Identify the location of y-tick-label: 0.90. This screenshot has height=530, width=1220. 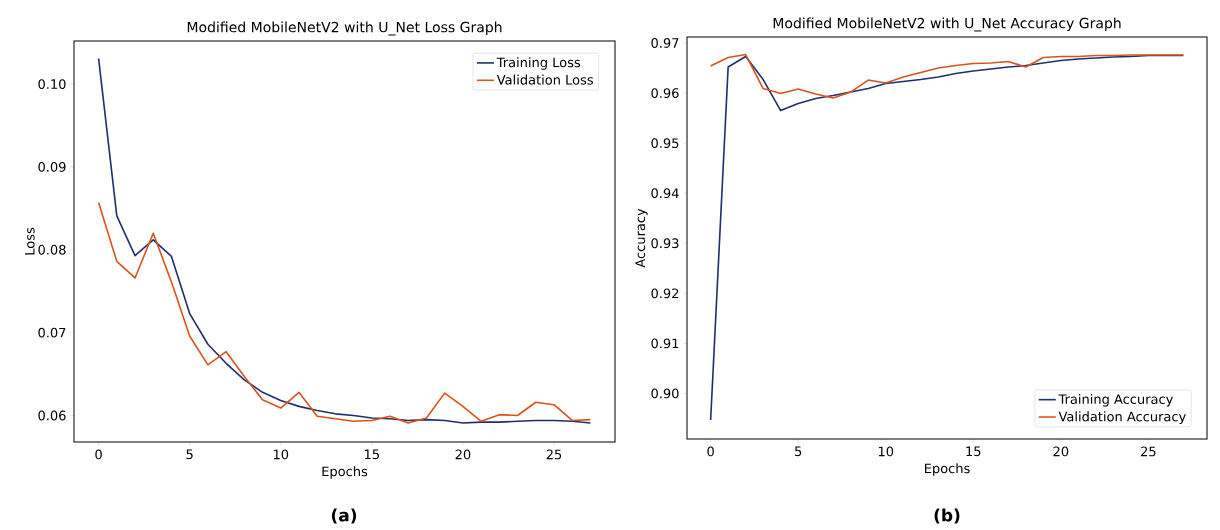
(665, 393).